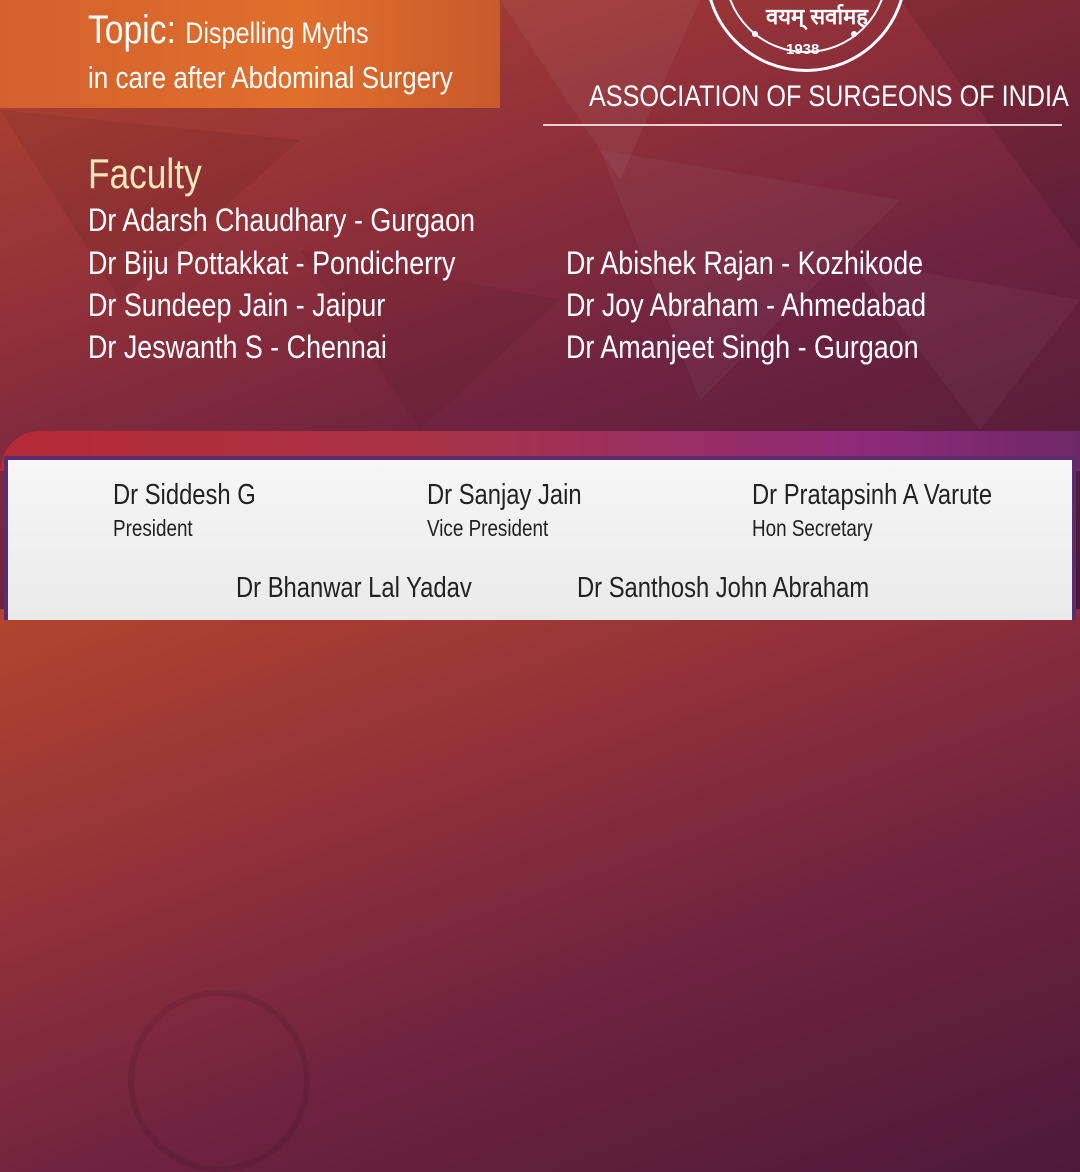  What do you see at coordinates (237, 305) in the screenshot?
I see `faculty-member: Dr Sundeep Jain - Jaipur` at bounding box center [237, 305].